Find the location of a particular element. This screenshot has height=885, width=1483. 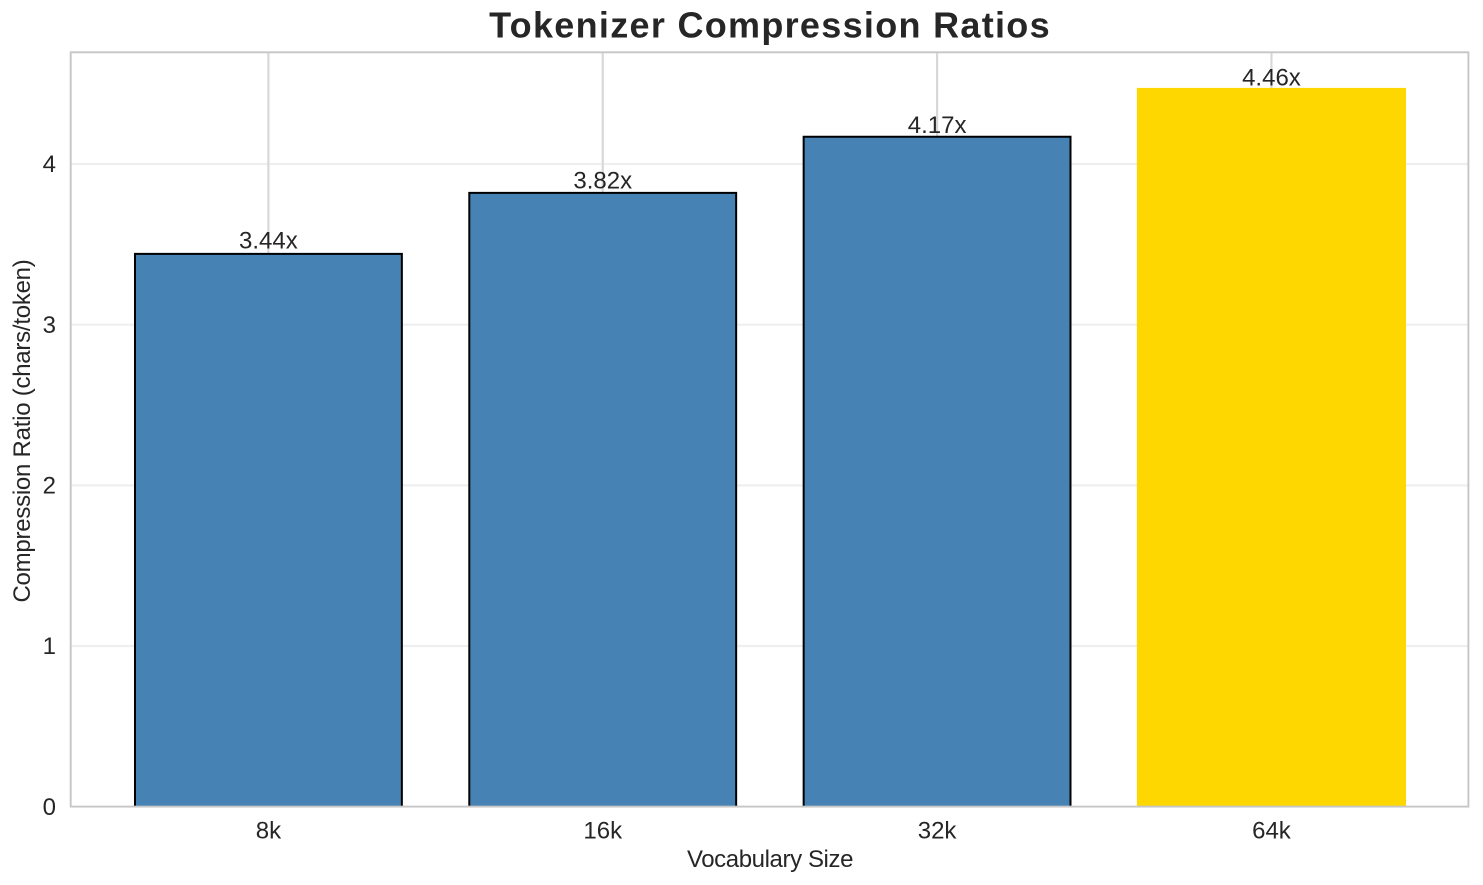

svg-text: 64k is located at coordinates (1272, 831).